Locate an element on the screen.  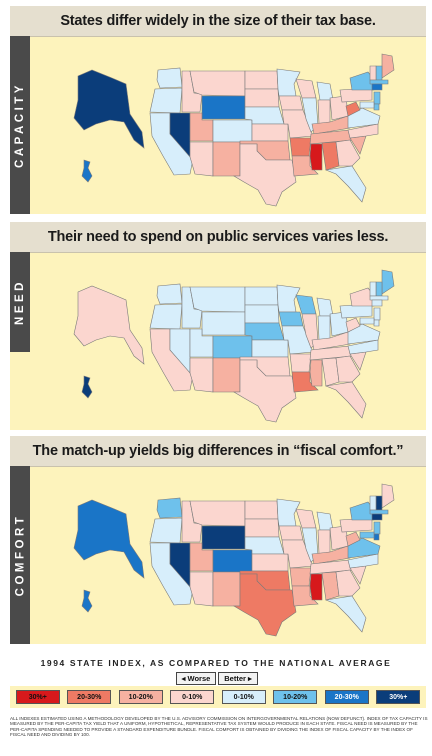
state-mi is located at coordinates (325, 521).